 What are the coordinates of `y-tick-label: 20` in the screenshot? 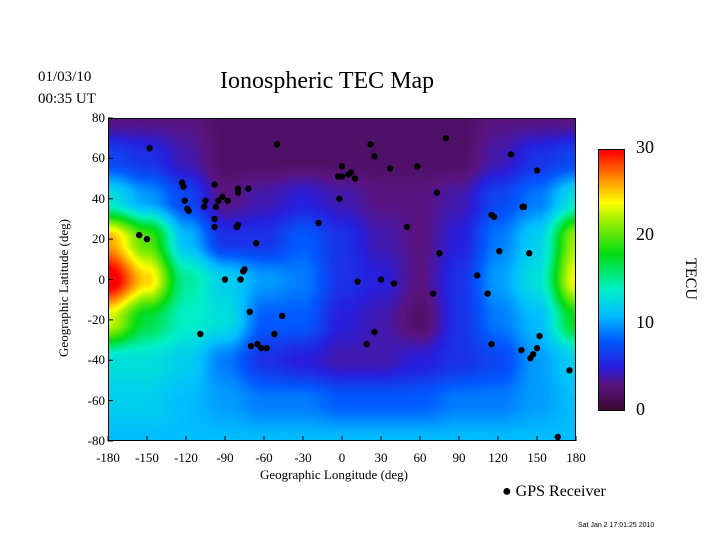 It's located at (98, 239).